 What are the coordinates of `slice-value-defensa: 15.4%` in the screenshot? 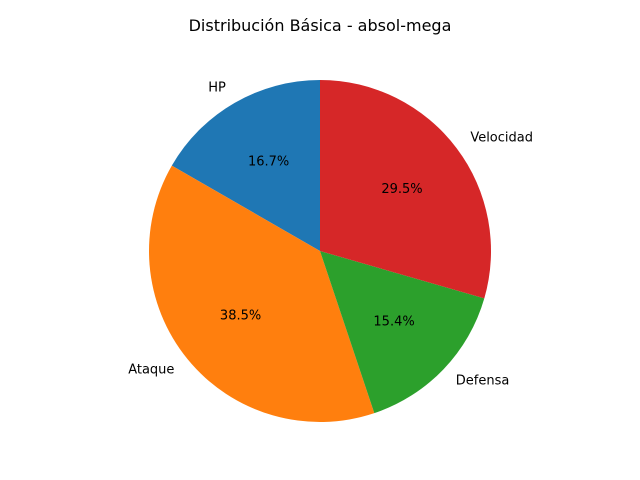 It's located at (393, 322).